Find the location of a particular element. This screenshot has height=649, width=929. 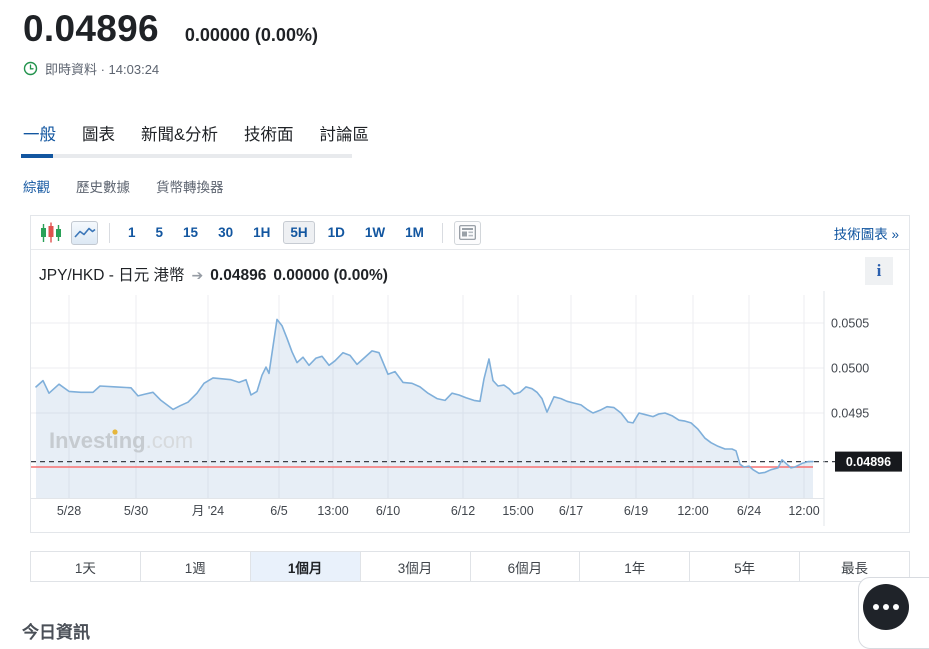

tab-chart: 圖表 is located at coordinates (98, 135).